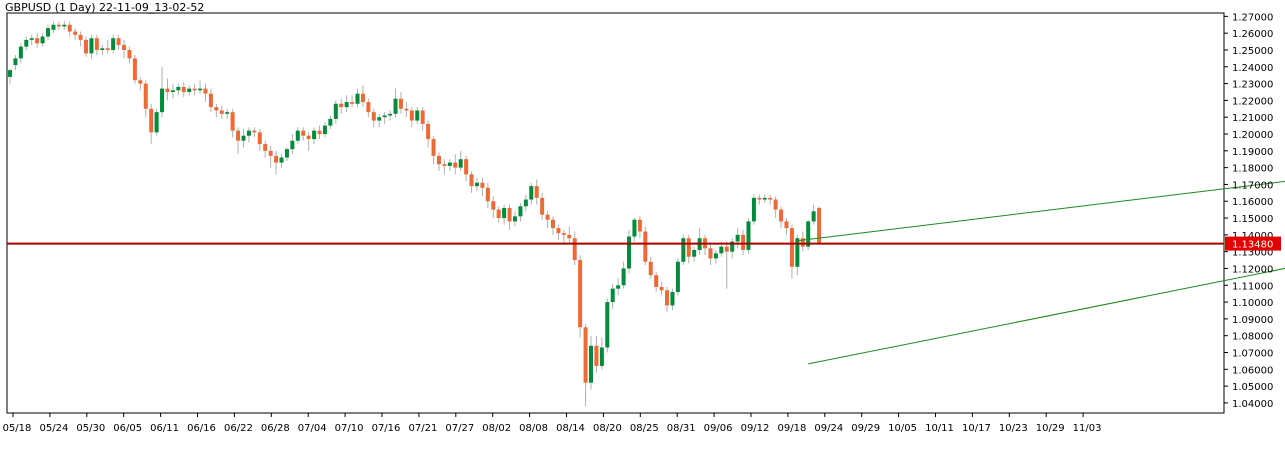  I want to click on x-tick-label: 08/02, so click(496, 428).